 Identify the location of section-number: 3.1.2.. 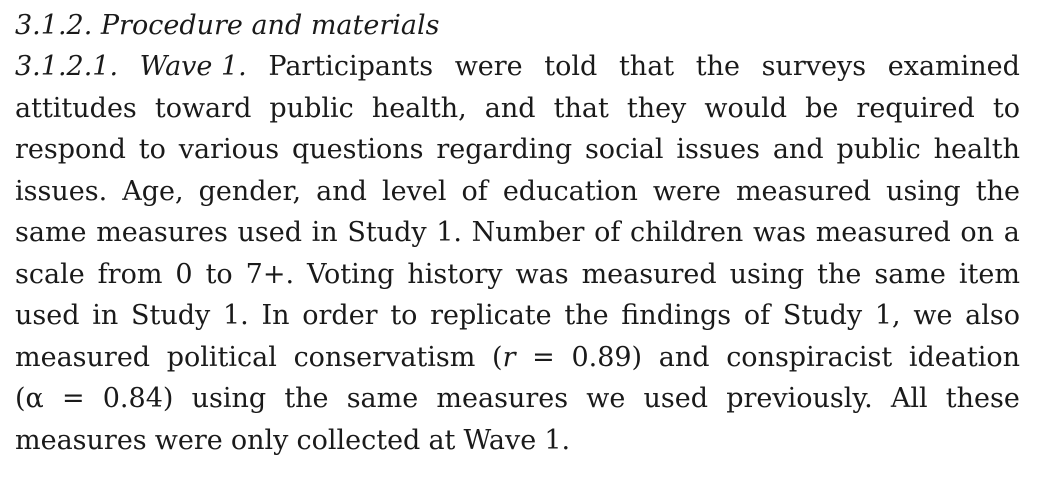
(54, 25).